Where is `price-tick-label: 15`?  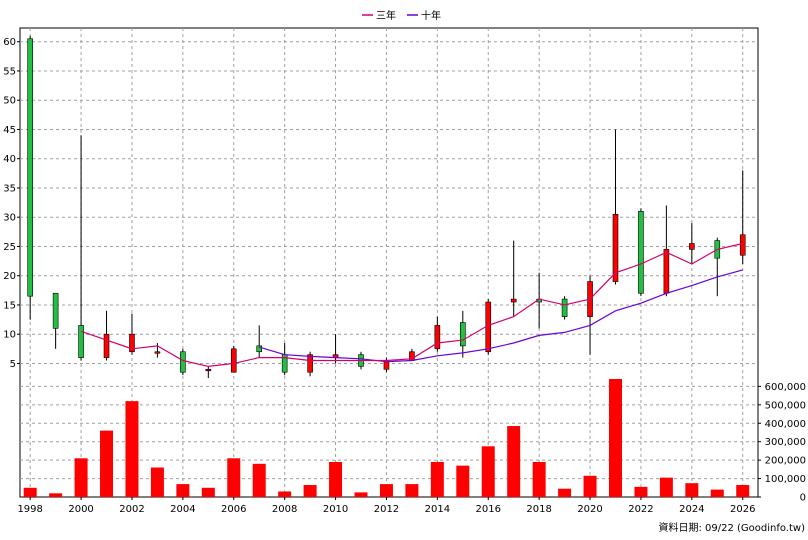 price-tick-label: 15 is located at coordinates (9, 305).